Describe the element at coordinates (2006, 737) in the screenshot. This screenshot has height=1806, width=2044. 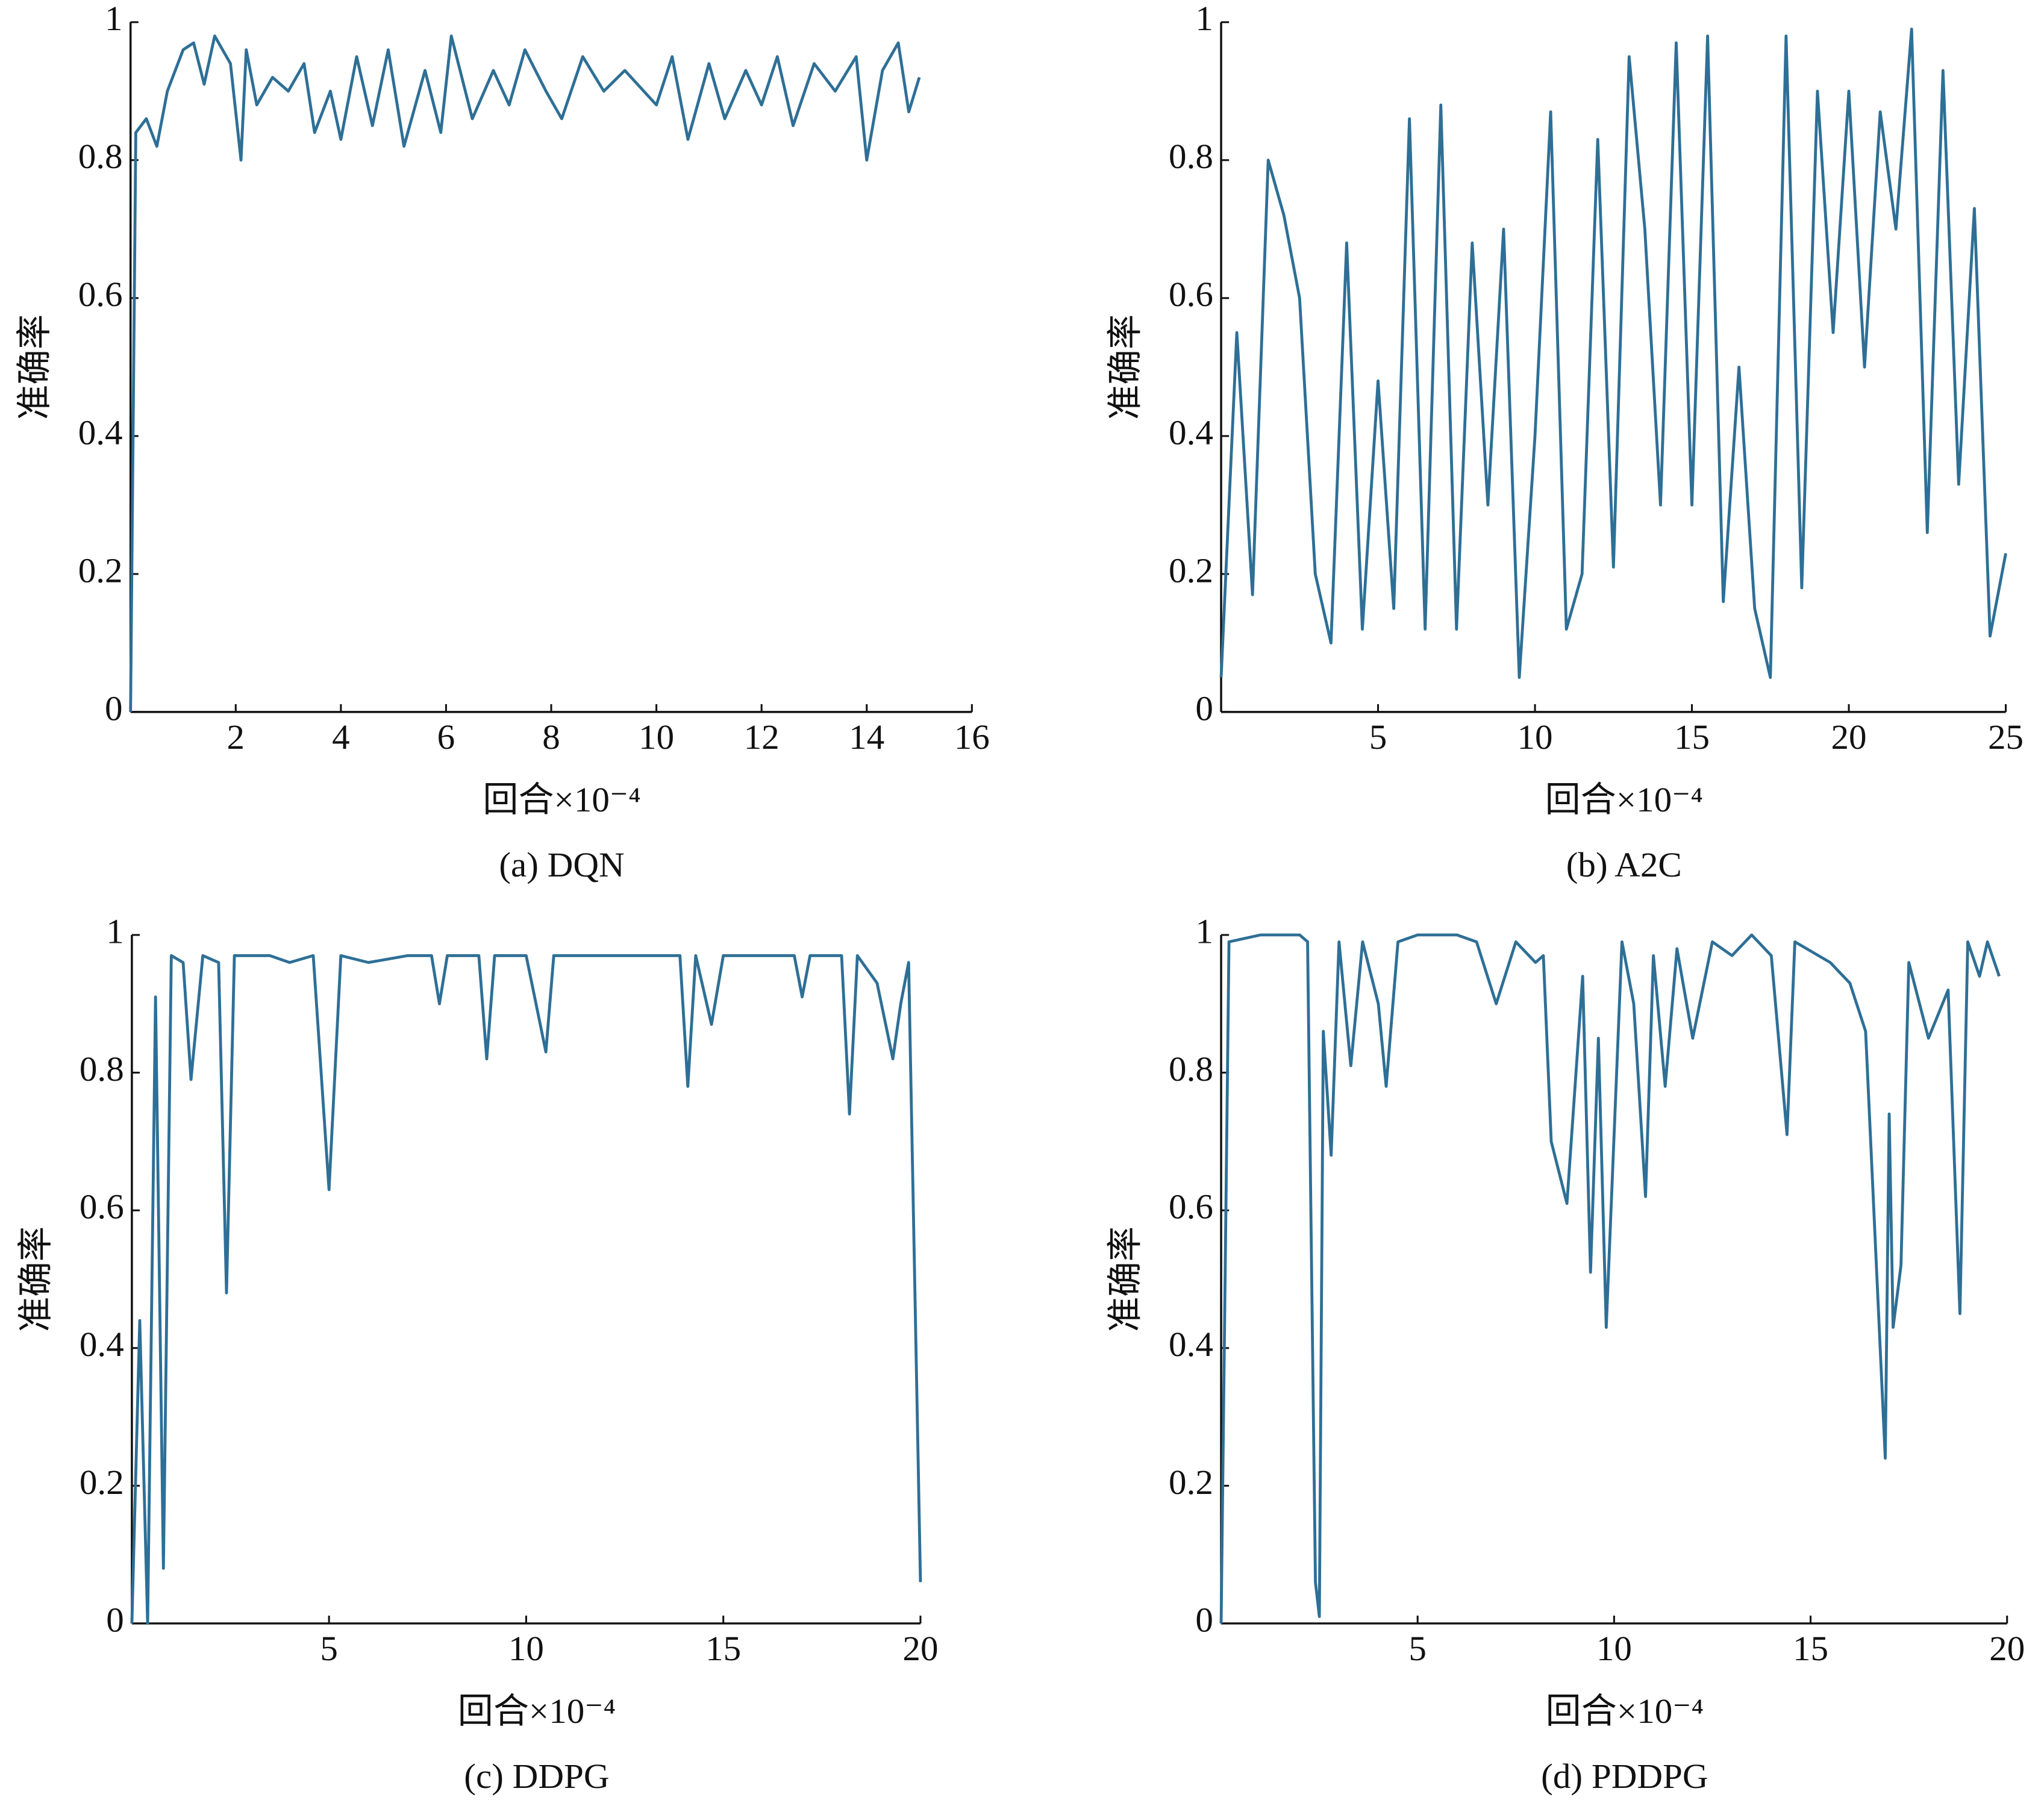
I see `x-tick-label: 25` at that location.